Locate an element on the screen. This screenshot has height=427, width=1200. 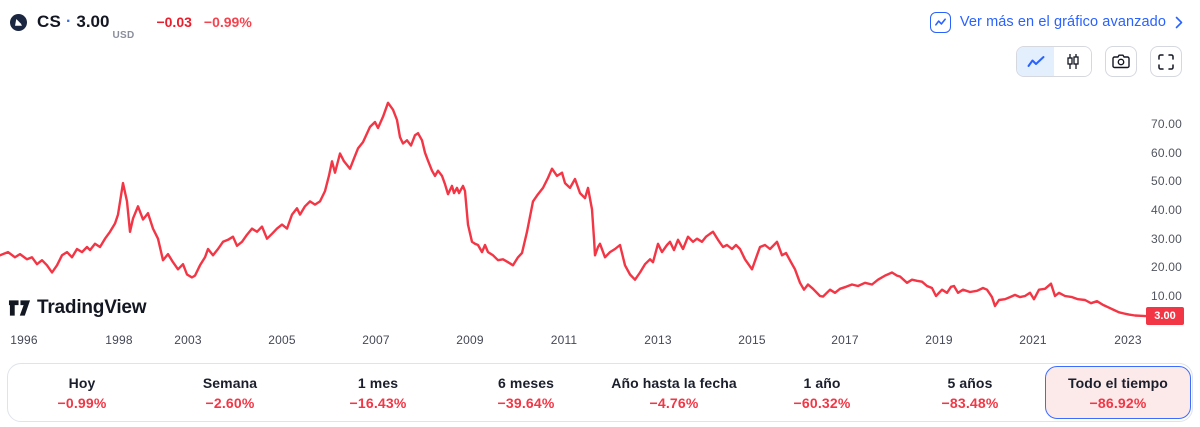
time-axis-label: 2007 is located at coordinates (376, 340).